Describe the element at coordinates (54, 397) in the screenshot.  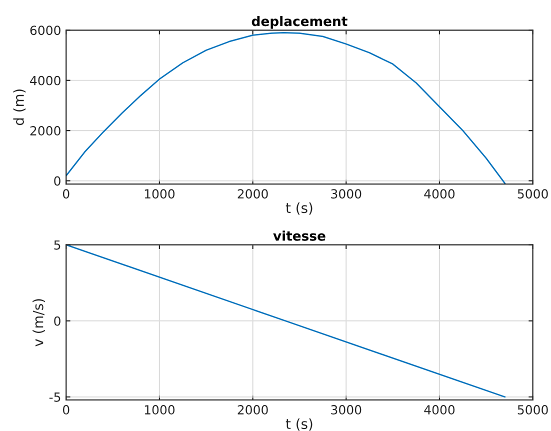
I see `y-tick-label: -5` at that location.